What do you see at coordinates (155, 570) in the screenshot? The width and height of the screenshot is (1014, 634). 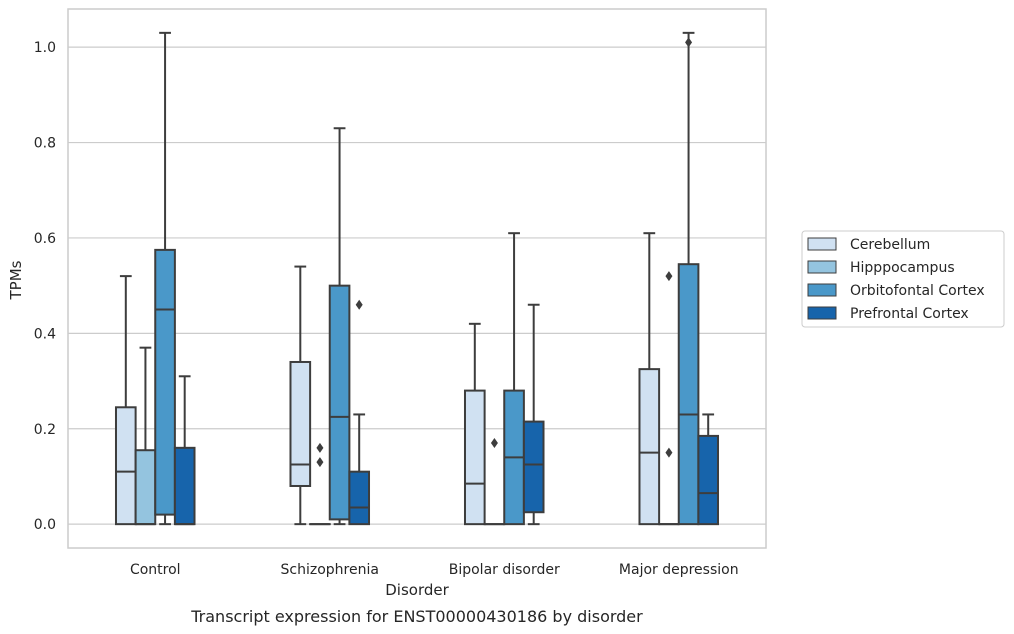 I see `x-tick-label: Control` at bounding box center [155, 570].